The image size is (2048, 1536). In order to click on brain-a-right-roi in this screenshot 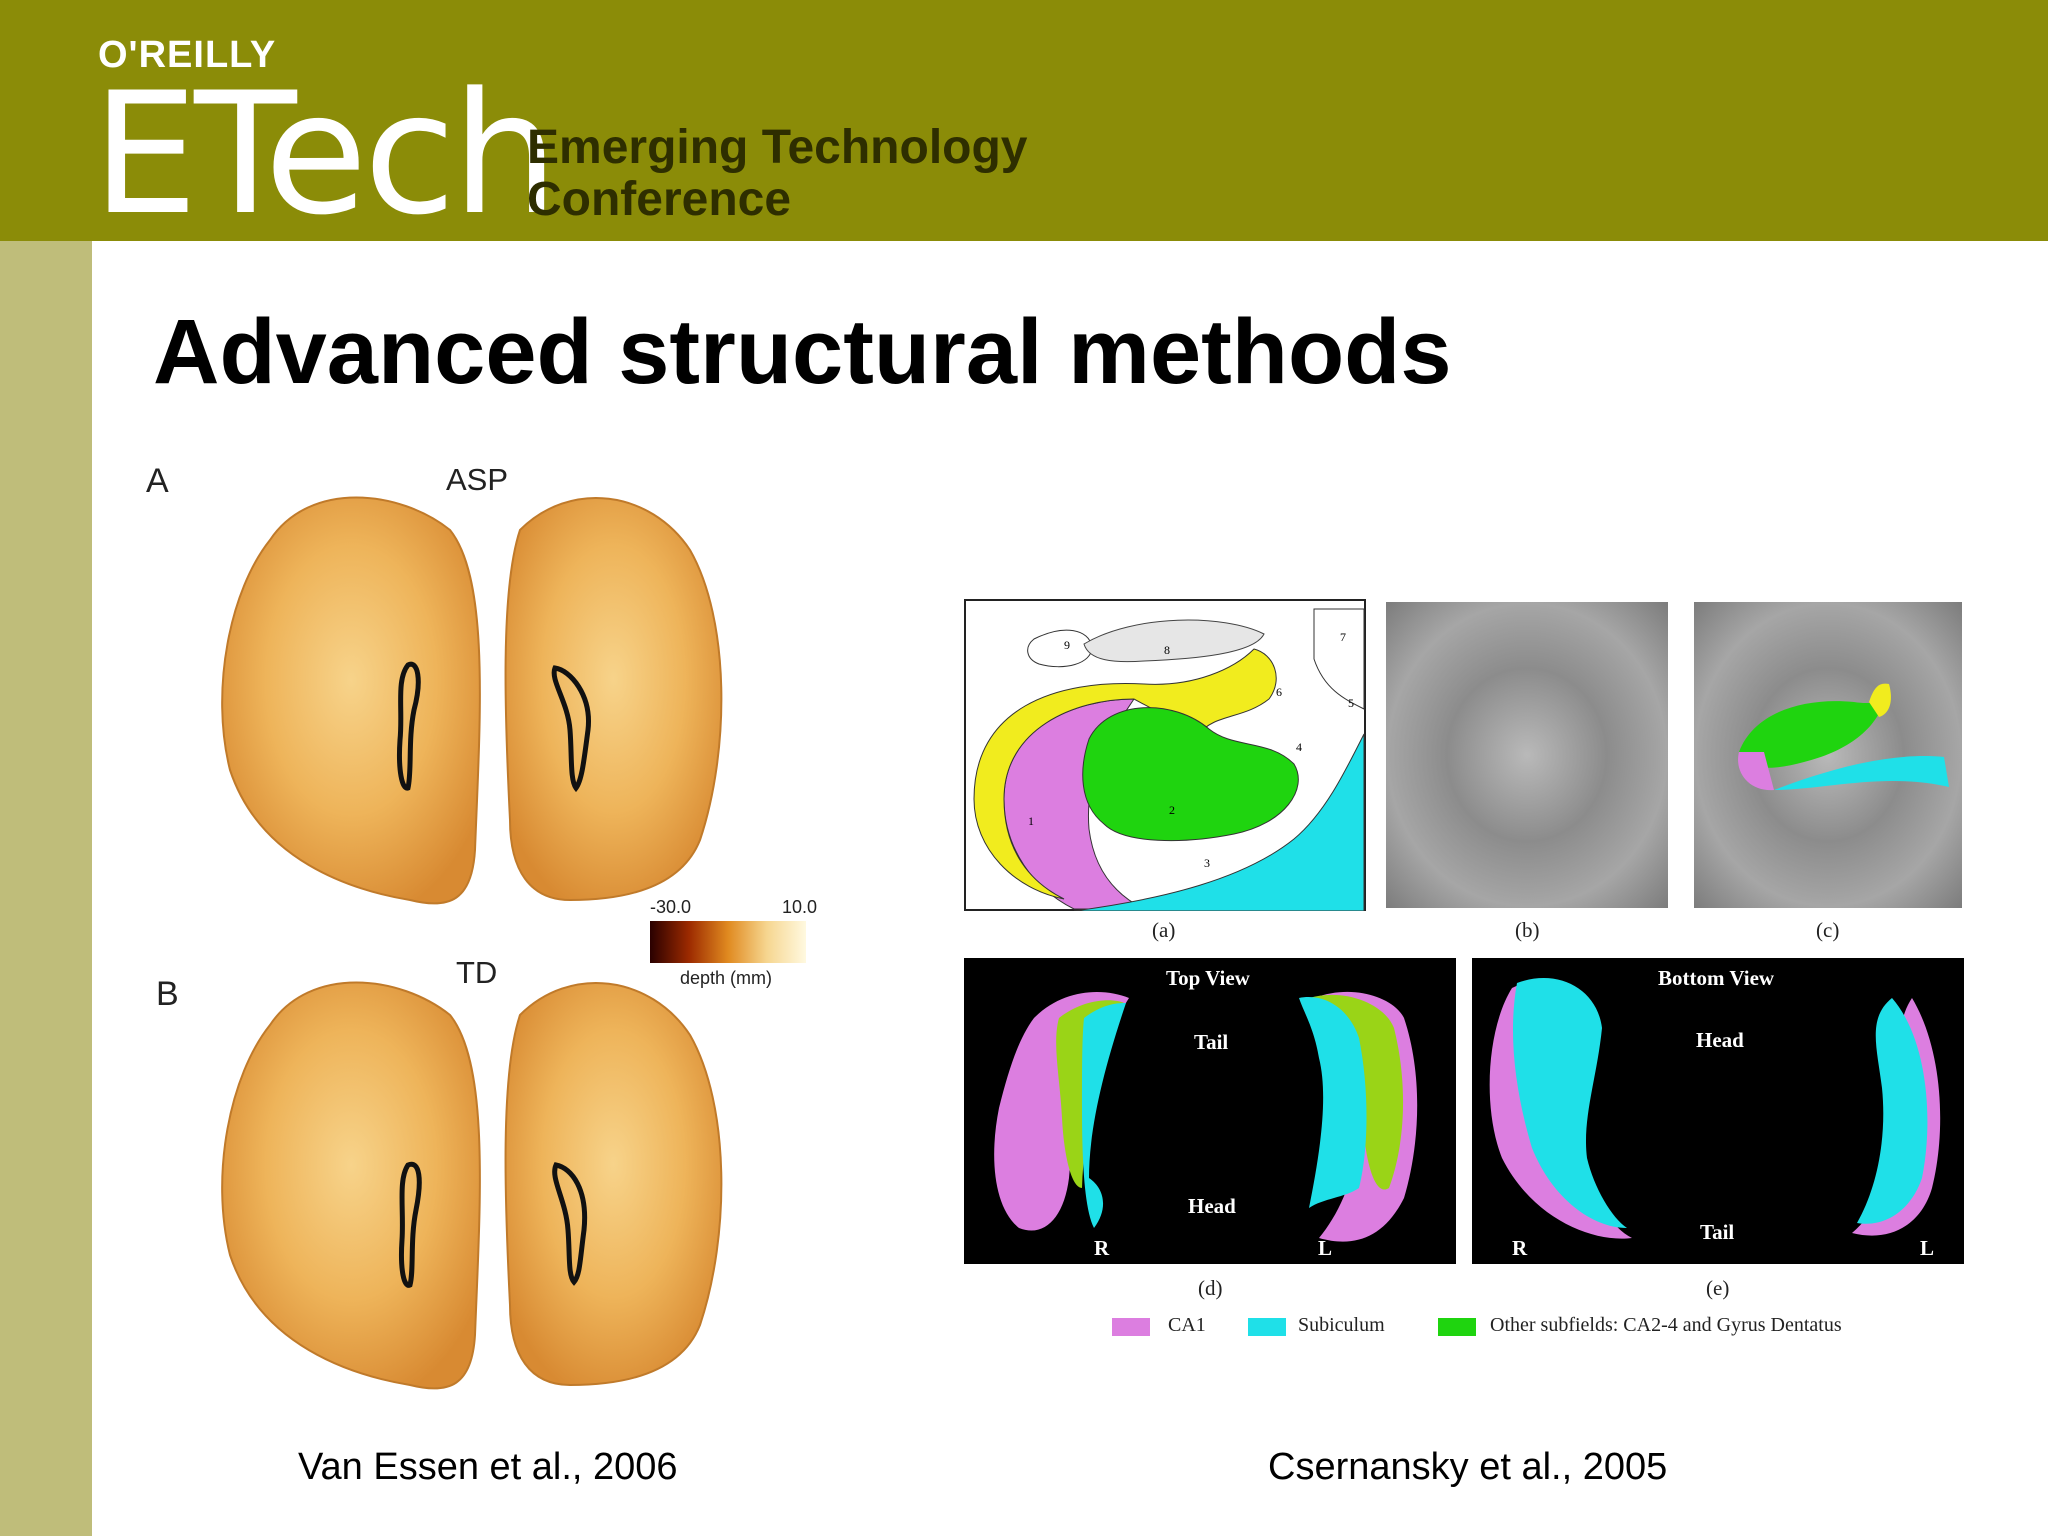, I will do `click(571, 729)`.